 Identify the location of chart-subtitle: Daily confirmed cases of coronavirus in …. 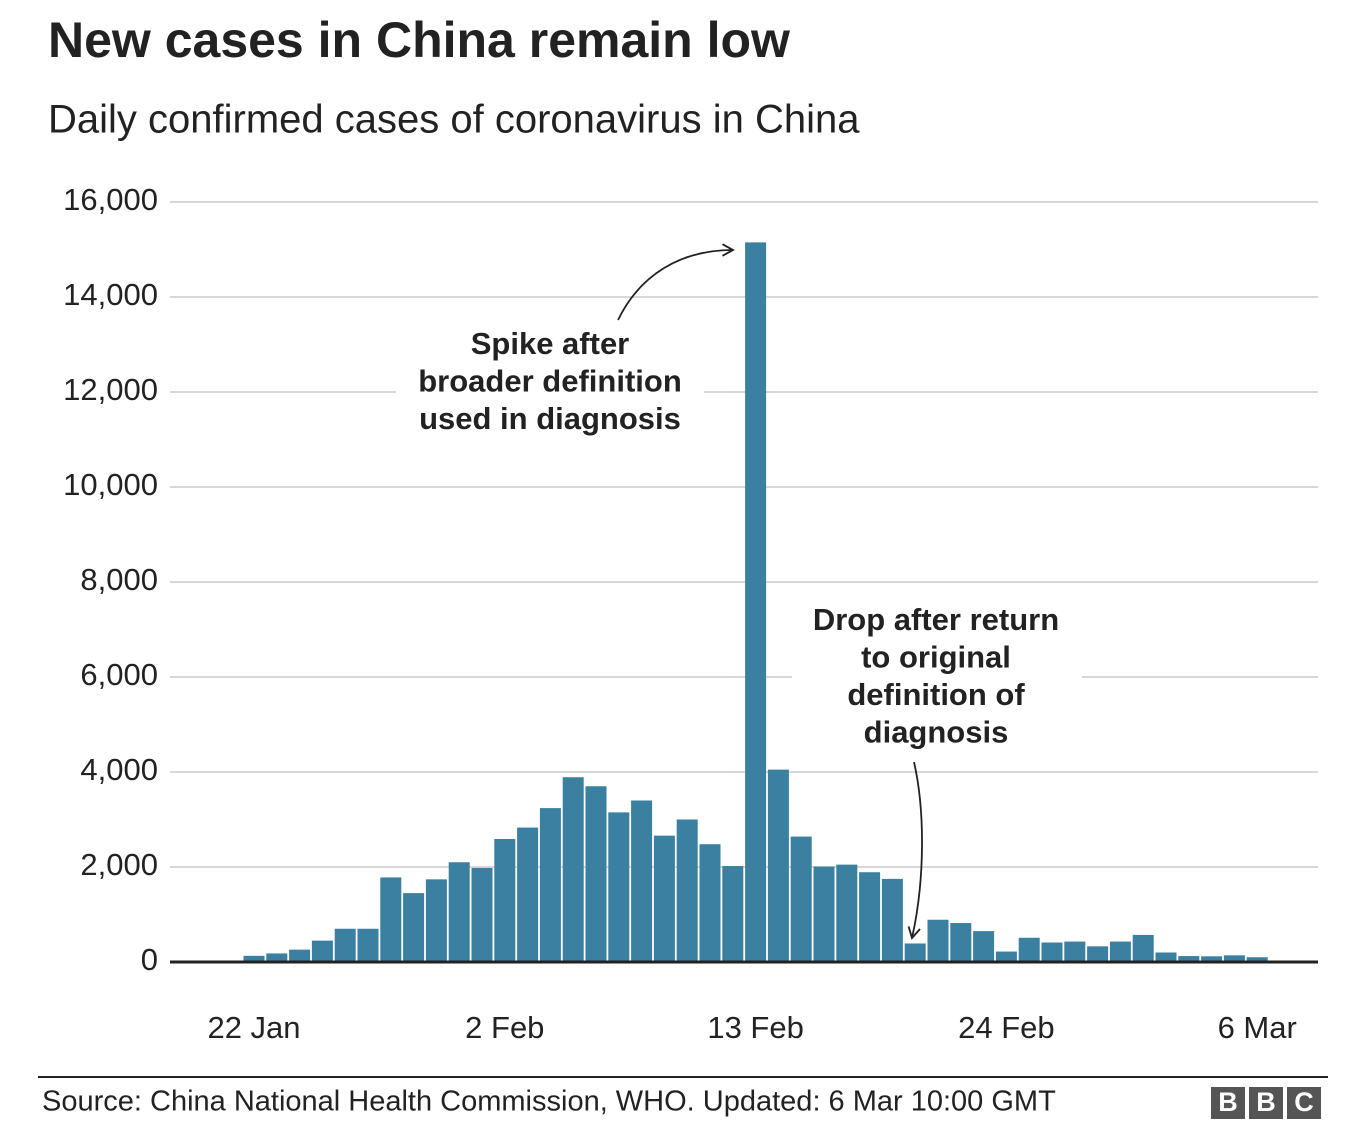
(454, 120).